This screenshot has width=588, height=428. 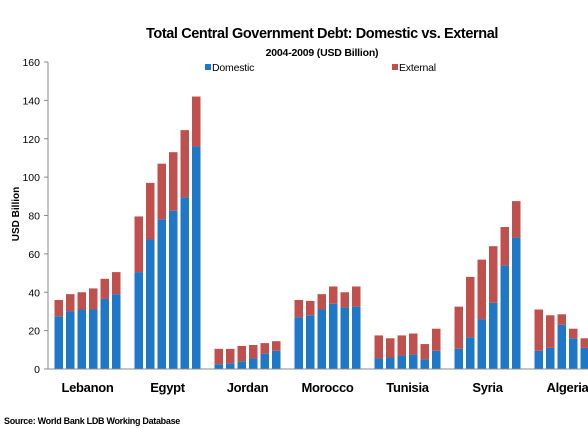 What do you see at coordinates (327, 387) in the screenshot?
I see `category-label-morocco: Morocco` at bounding box center [327, 387].